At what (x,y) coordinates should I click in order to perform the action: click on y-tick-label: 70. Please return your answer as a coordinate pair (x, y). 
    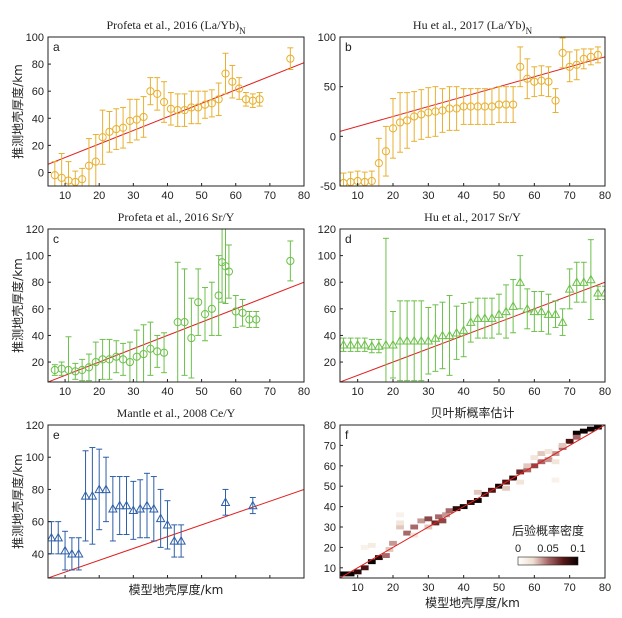
    Looking at the image, I should click on (330, 446).